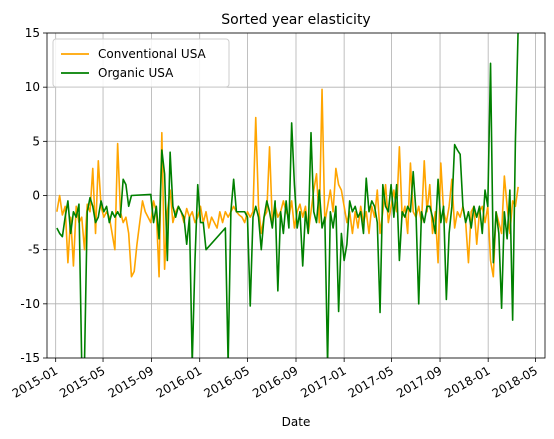  I want to click on x-tick-label: 2017-05, so click(371, 381).